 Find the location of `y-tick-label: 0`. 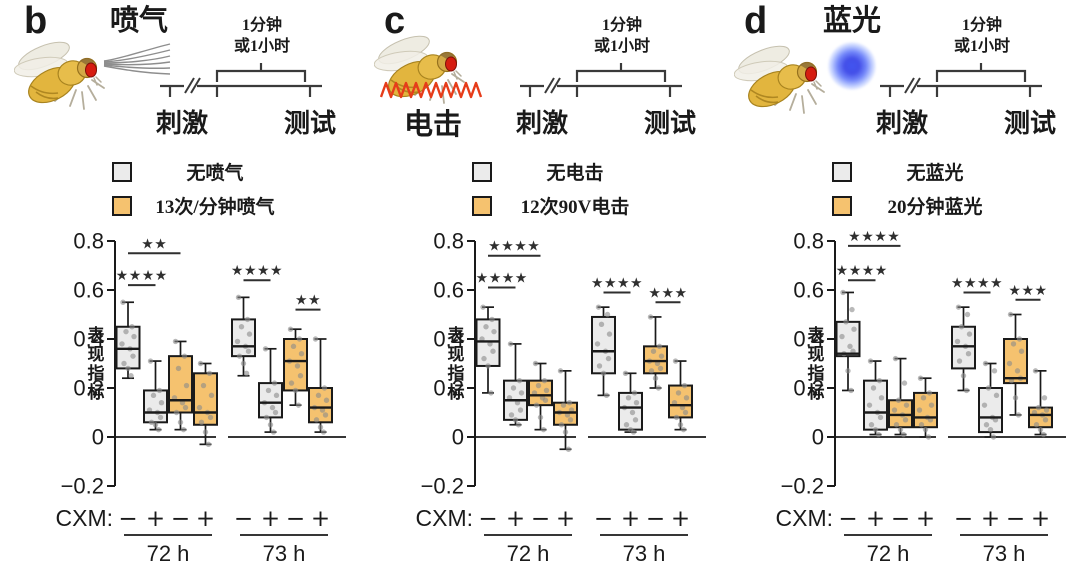

y-tick-label: 0 is located at coordinates (458, 437).